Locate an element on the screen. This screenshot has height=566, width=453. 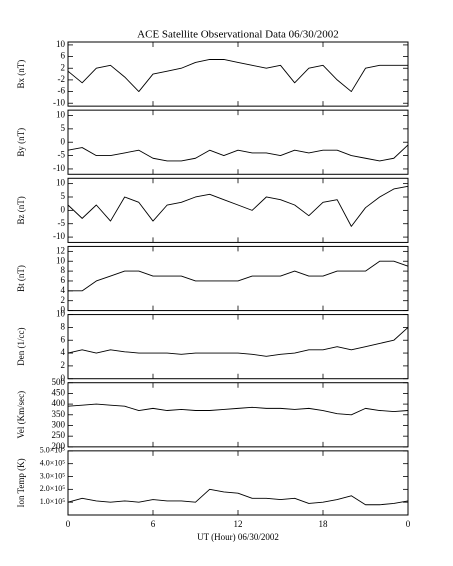
y-tick-label: 300 is located at coordinates (59, 425).